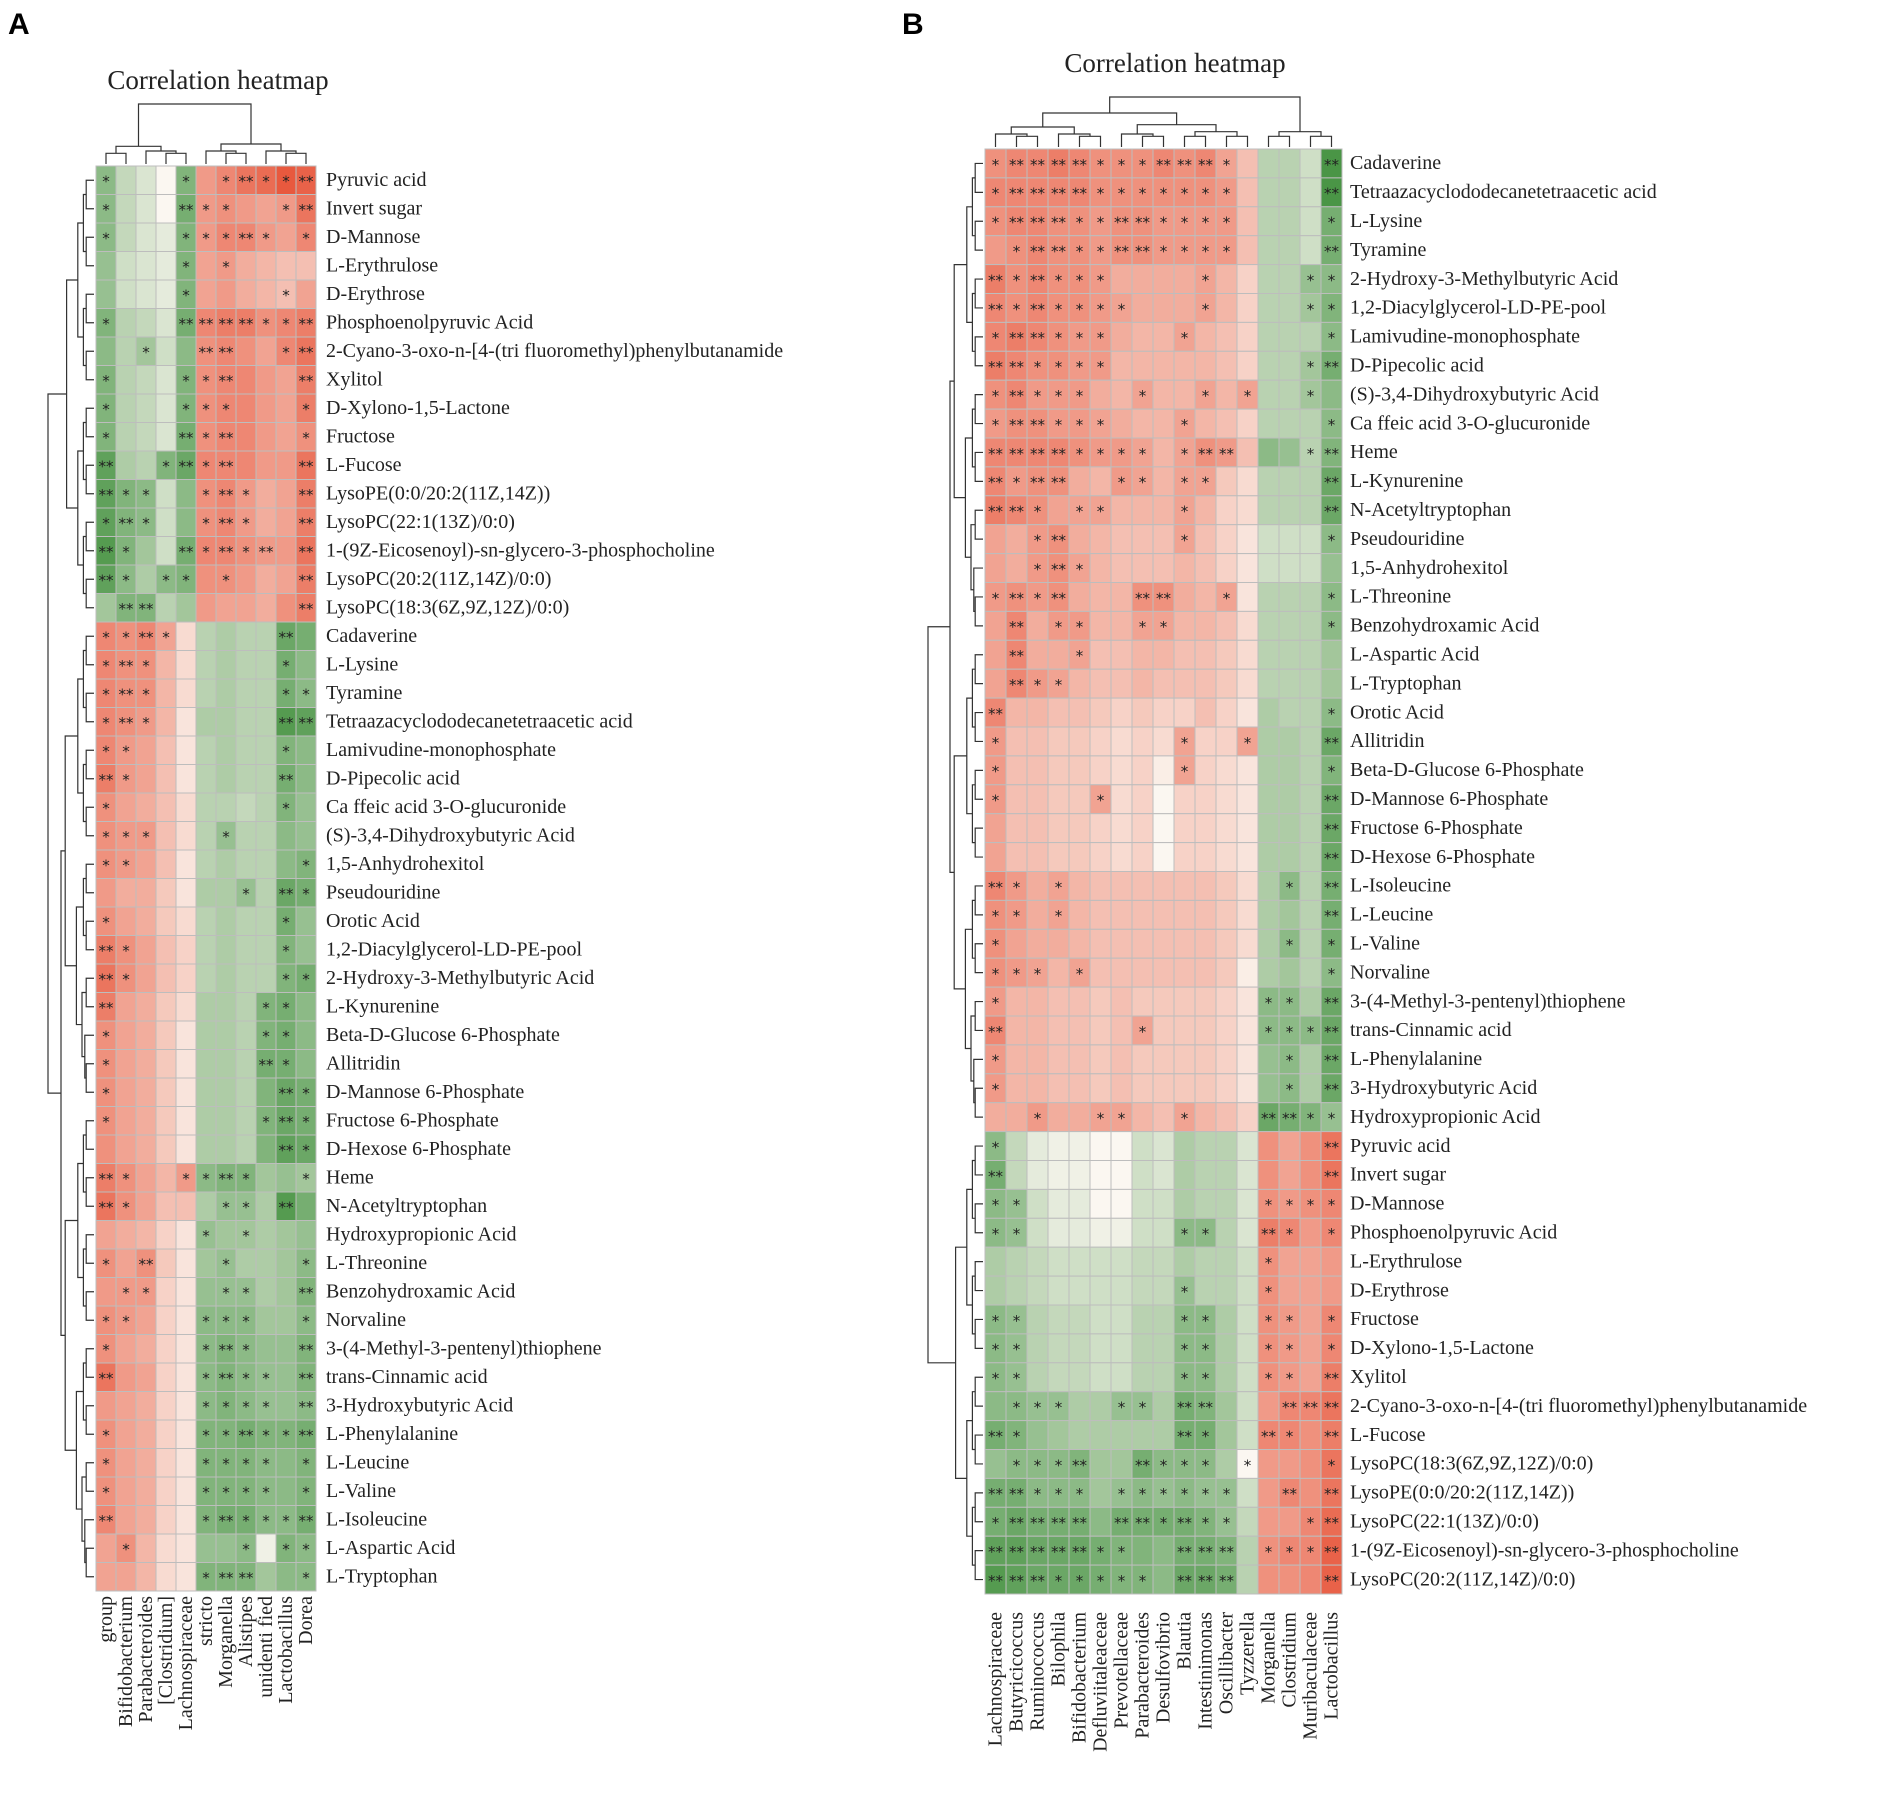 The width and height of the screenshot is (1901, 1795). I want to click on row-label: Pyruvic acid, so click(1400, 1146).